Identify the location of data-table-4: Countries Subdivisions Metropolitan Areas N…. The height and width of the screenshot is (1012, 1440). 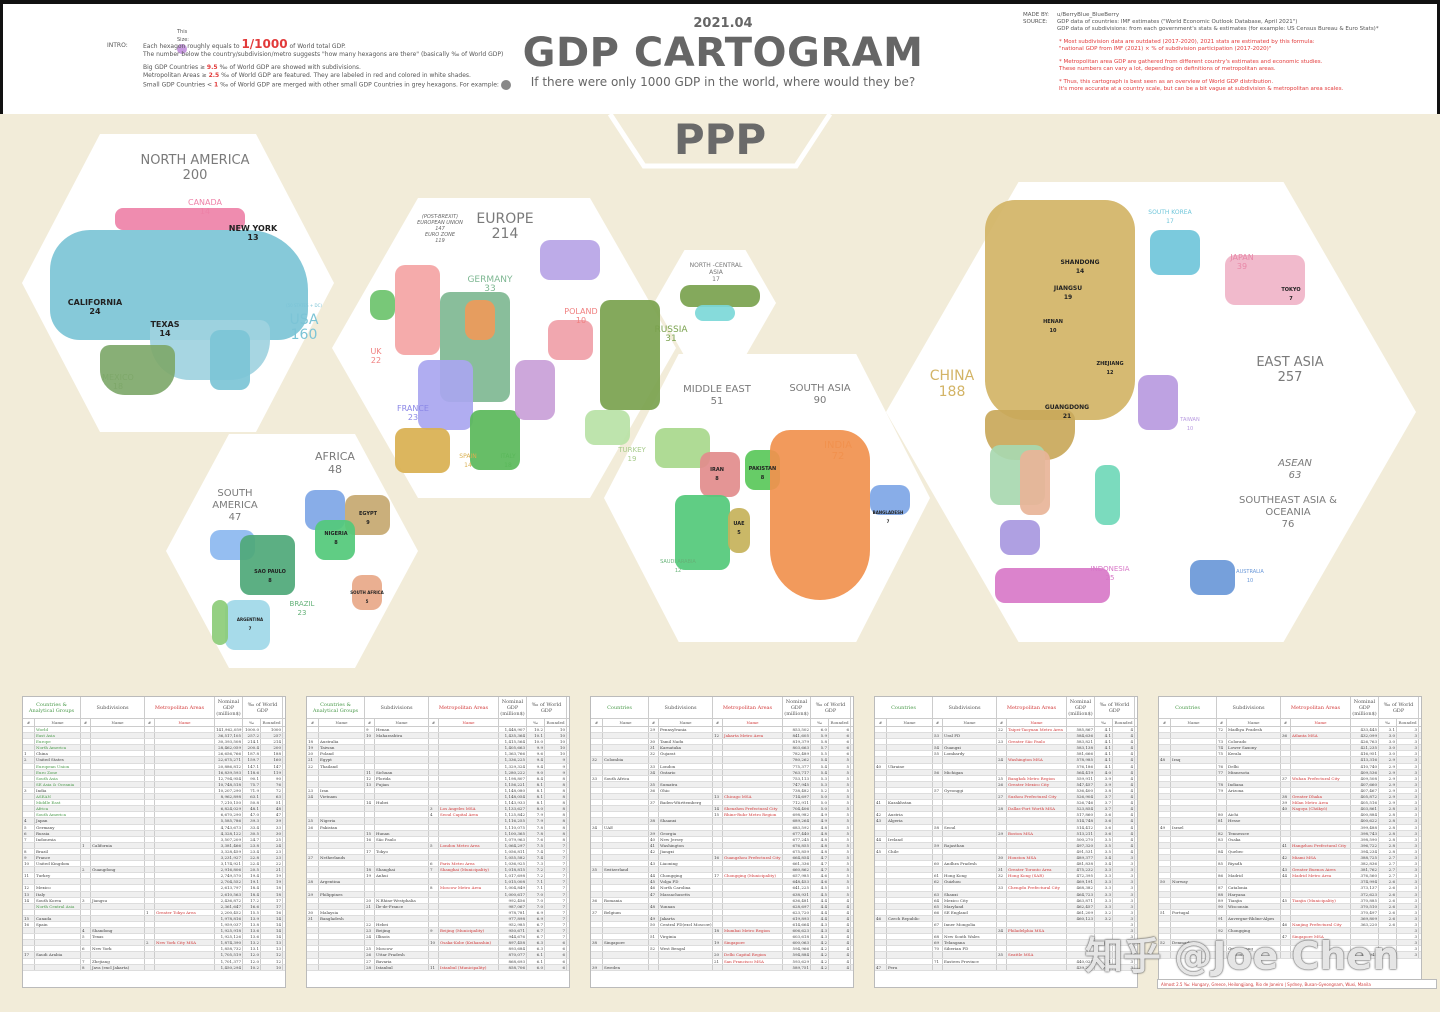
(1006, 842).